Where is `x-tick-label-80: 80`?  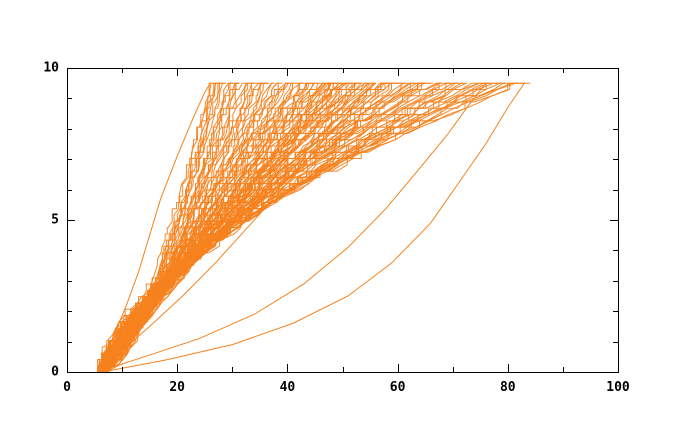 x-tick-label-80: 80 is located at coordinates (507, 387).